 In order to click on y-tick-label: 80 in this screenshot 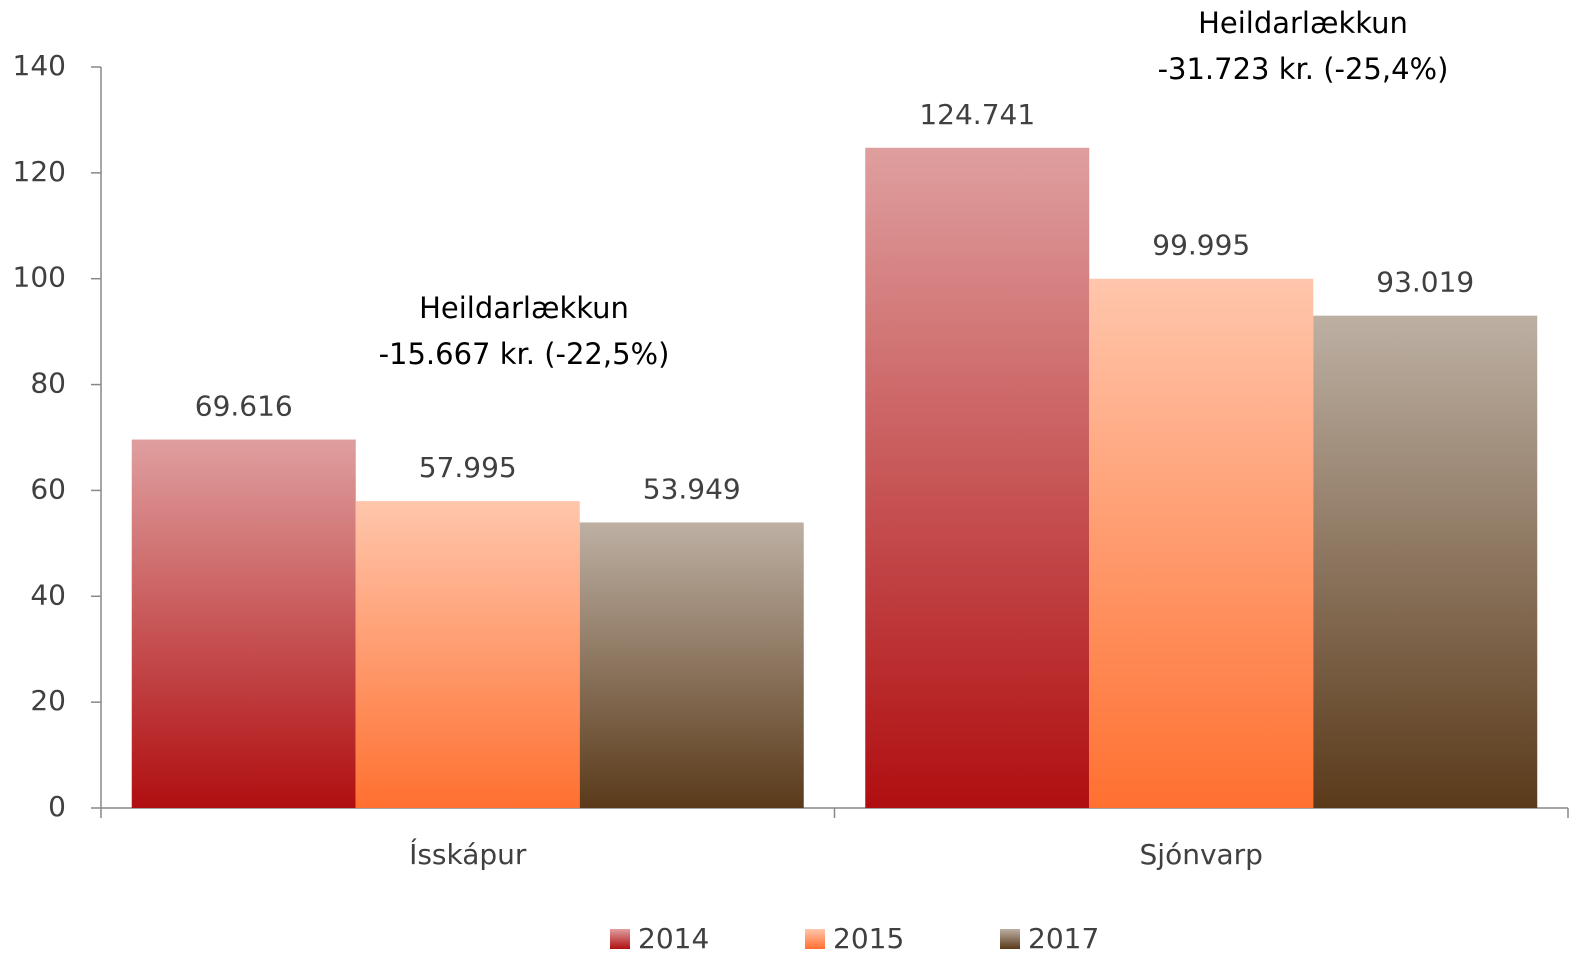, I will do `click(48, 383)`.